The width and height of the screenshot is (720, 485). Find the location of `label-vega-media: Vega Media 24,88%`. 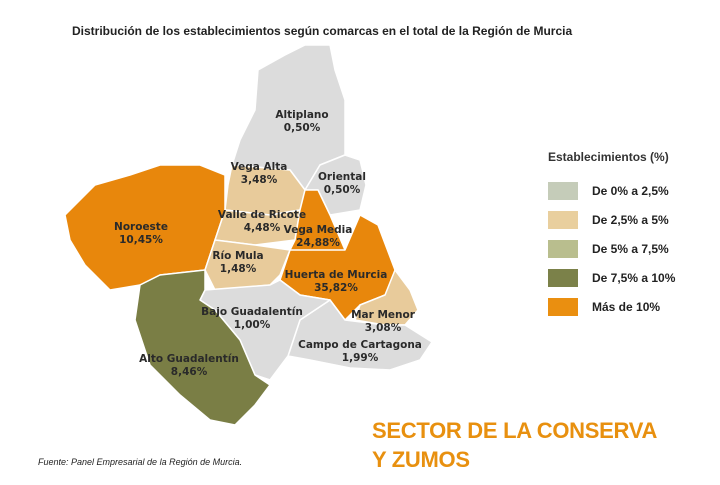

label-vega-media: Vega Media 24,88% is located at coordinates (318, 236).